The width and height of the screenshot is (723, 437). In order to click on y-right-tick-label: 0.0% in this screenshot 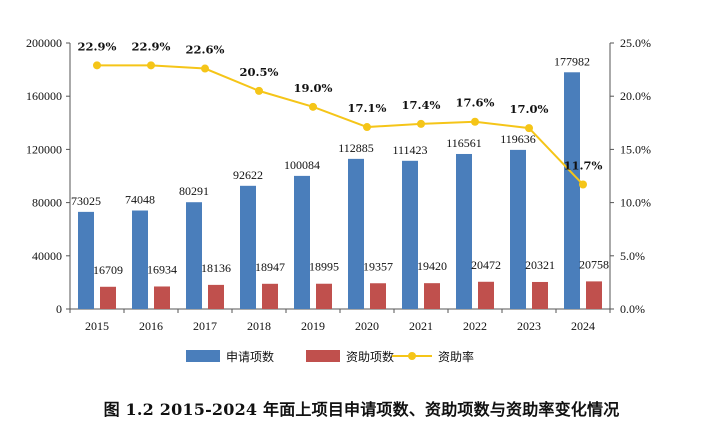, I will do `click(632, 309)`.